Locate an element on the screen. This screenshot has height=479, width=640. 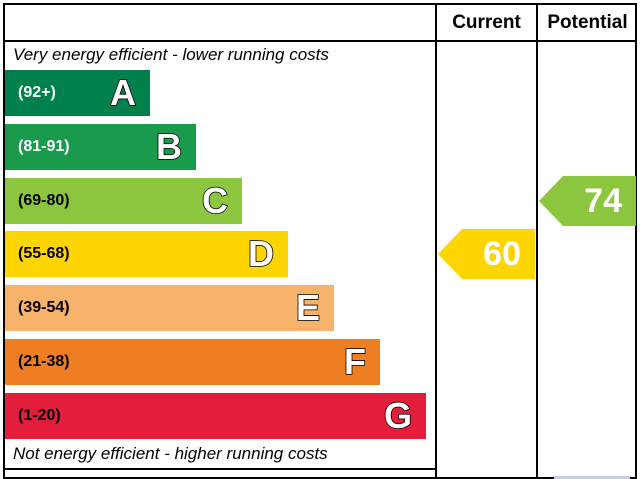
band-range-label: (69-80) is located at coordinates (44, 200).